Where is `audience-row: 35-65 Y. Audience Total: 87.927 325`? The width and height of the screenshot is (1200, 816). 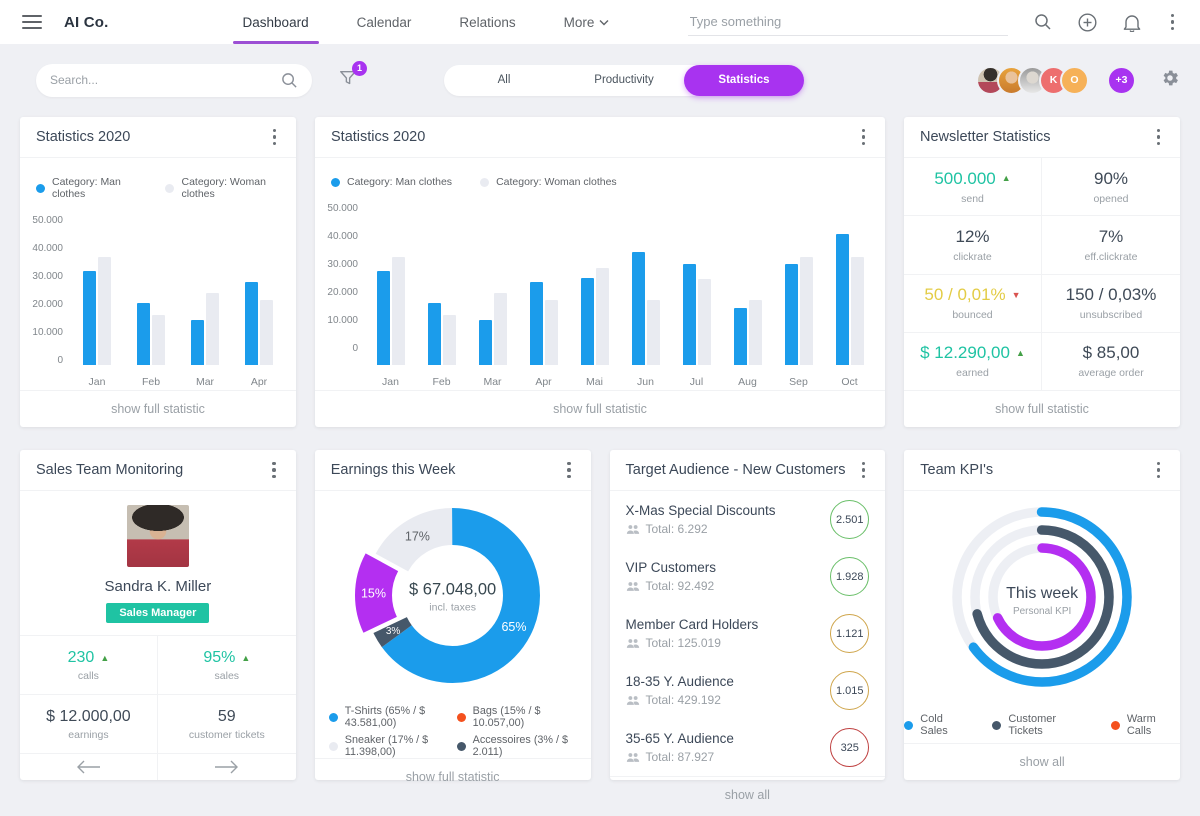 audience-row: 35-65 Y. Audience Total: 87.927 325 is located at coordinates (748, 747).